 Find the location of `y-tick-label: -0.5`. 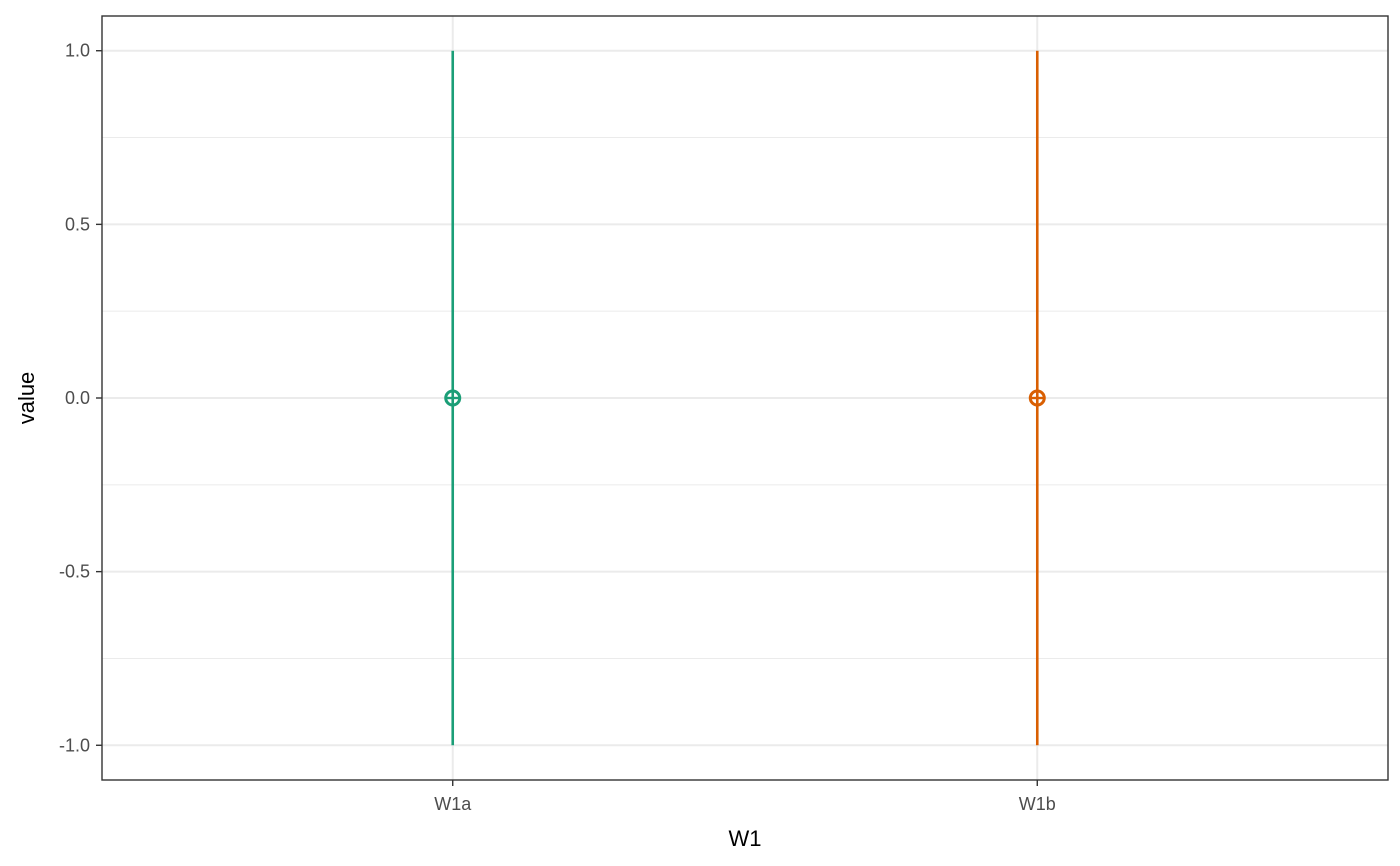

y-tick-label: -0.5 is located at coordinates (74, 572).